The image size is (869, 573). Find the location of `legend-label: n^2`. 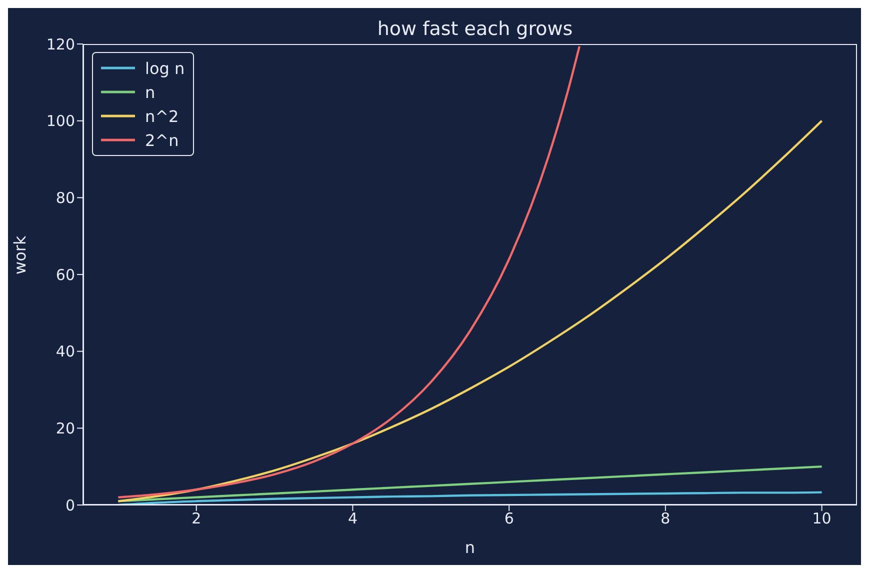

legend-label: n^2 is located at coordinates (162, 116).